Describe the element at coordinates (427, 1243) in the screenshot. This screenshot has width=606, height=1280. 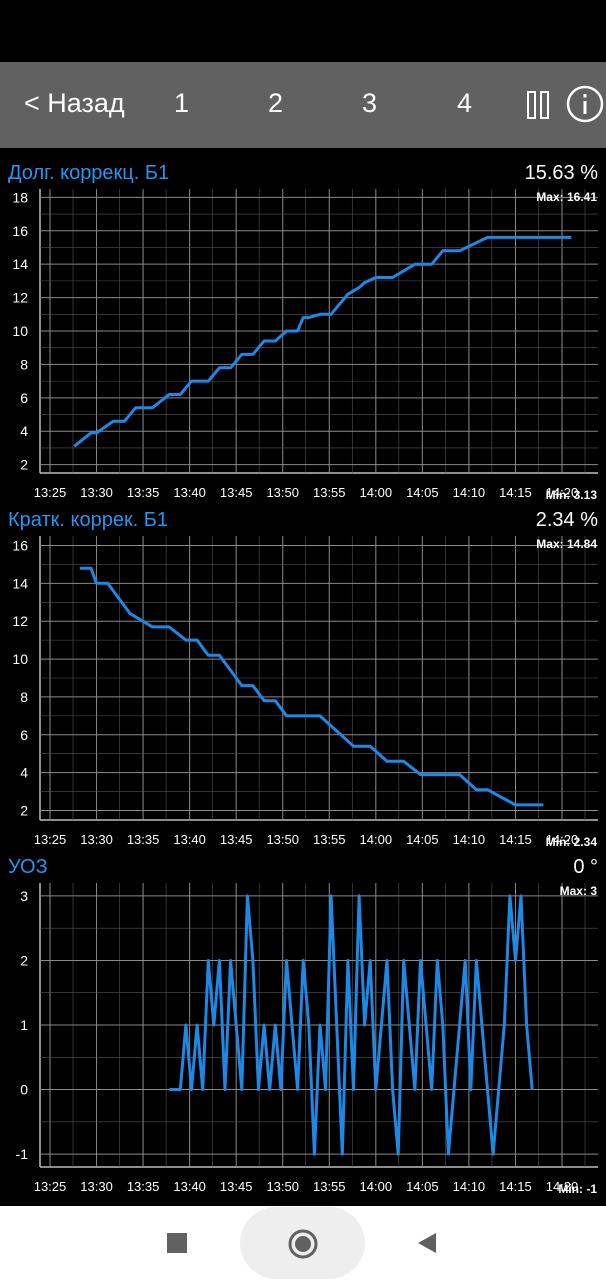
I see `back-triangle-icon` at that location.